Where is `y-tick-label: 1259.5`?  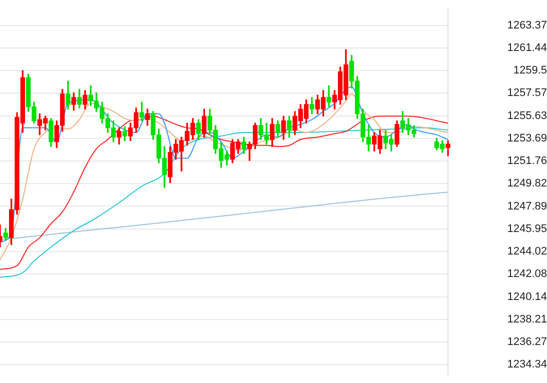 y-tick-label: 1259.5 is located at coordinates (530, 70).